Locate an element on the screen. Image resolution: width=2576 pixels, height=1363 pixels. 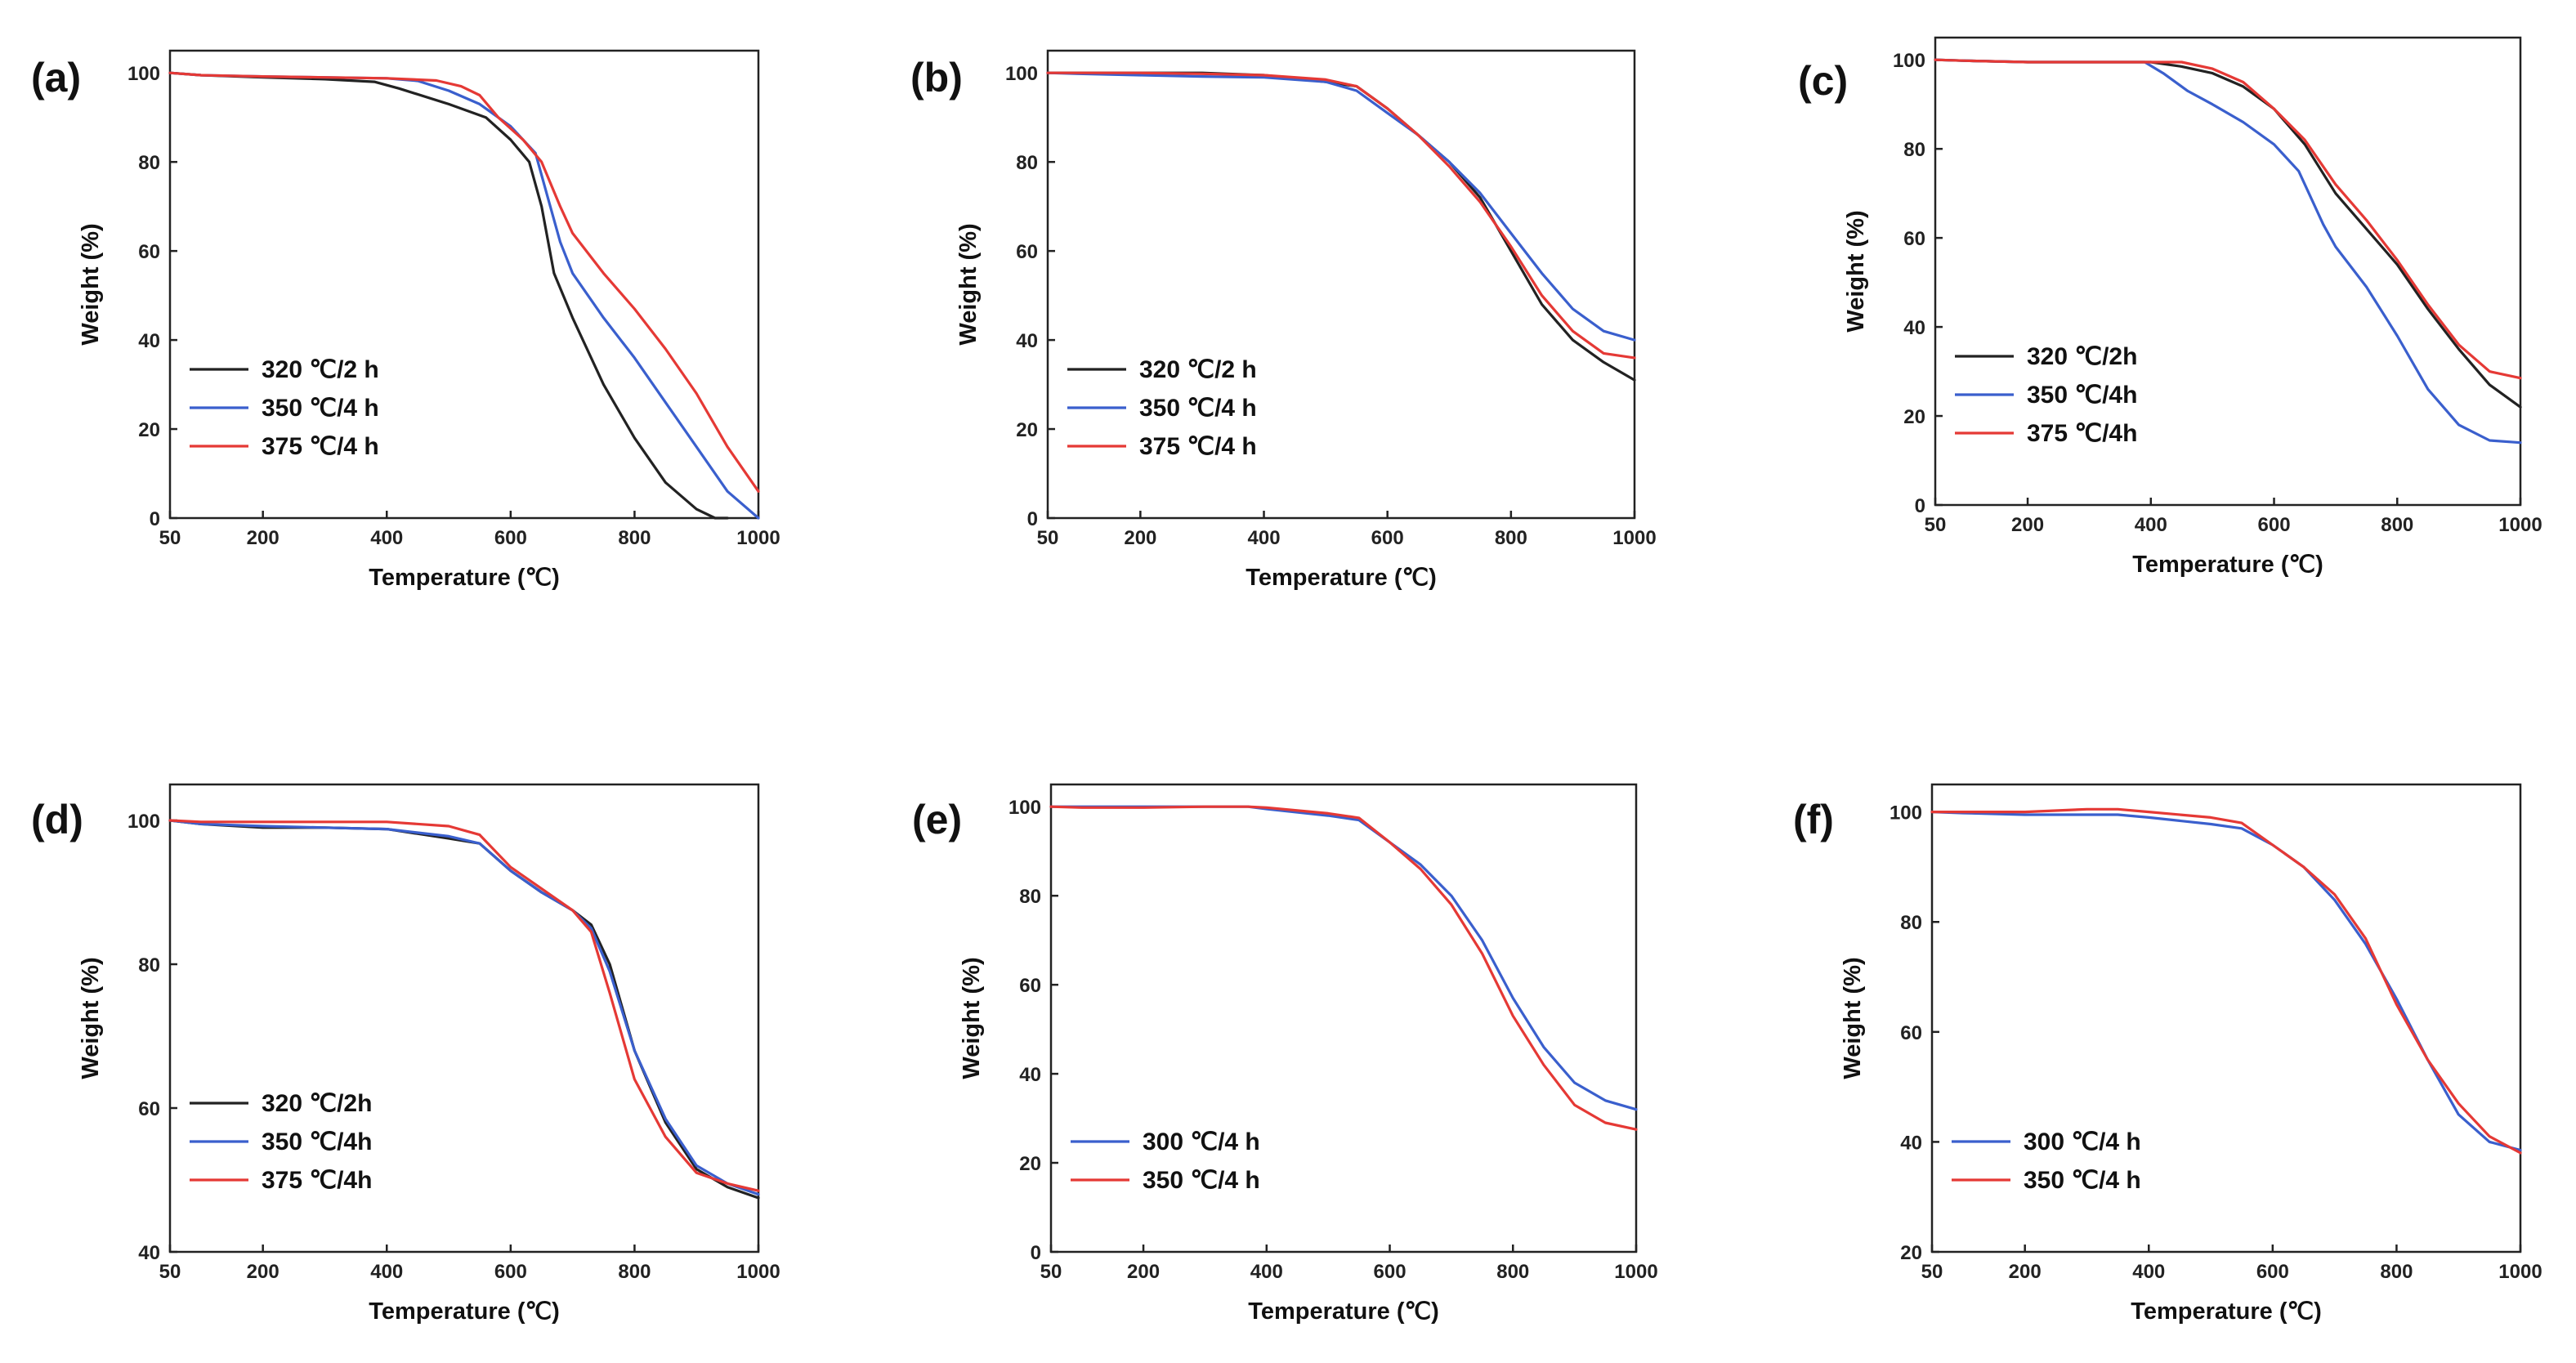
panel-label: (c) is located at coordinates (1823, 81).